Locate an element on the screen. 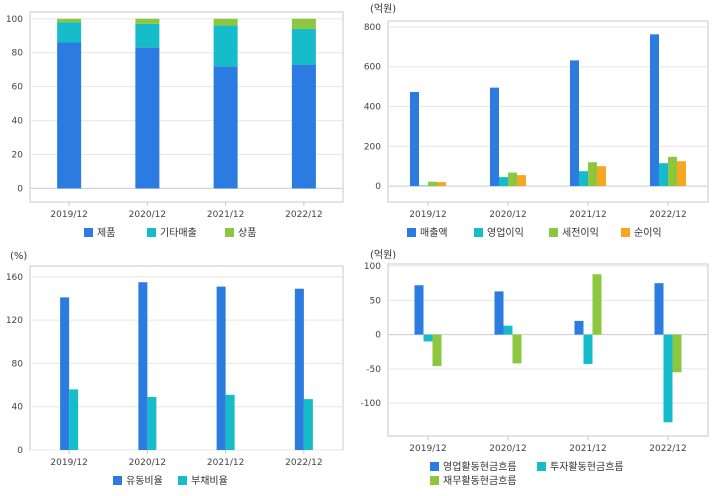 The image size is (720, 496). legend-item: 유동비율 is located at coordinates (138, 481).